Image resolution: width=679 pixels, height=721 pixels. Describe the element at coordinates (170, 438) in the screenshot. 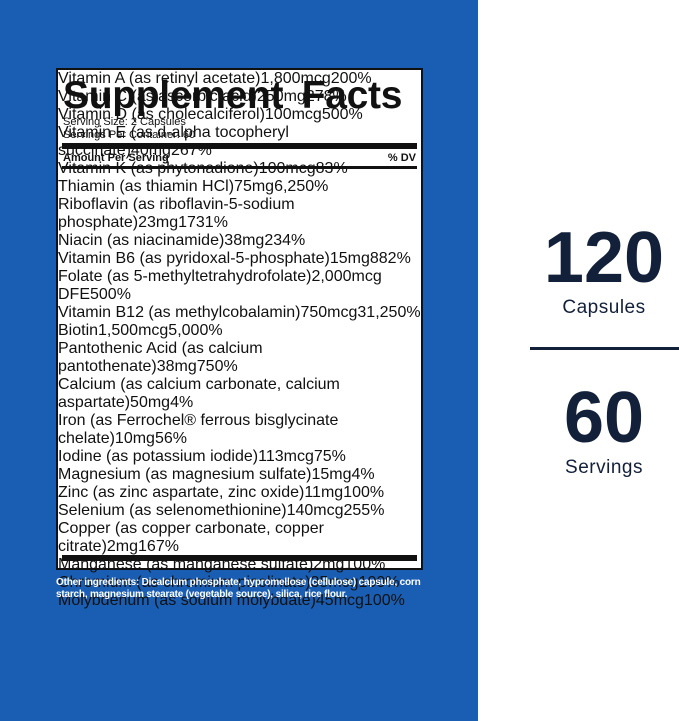

I see `nutrient-dv: 56%` at that location.